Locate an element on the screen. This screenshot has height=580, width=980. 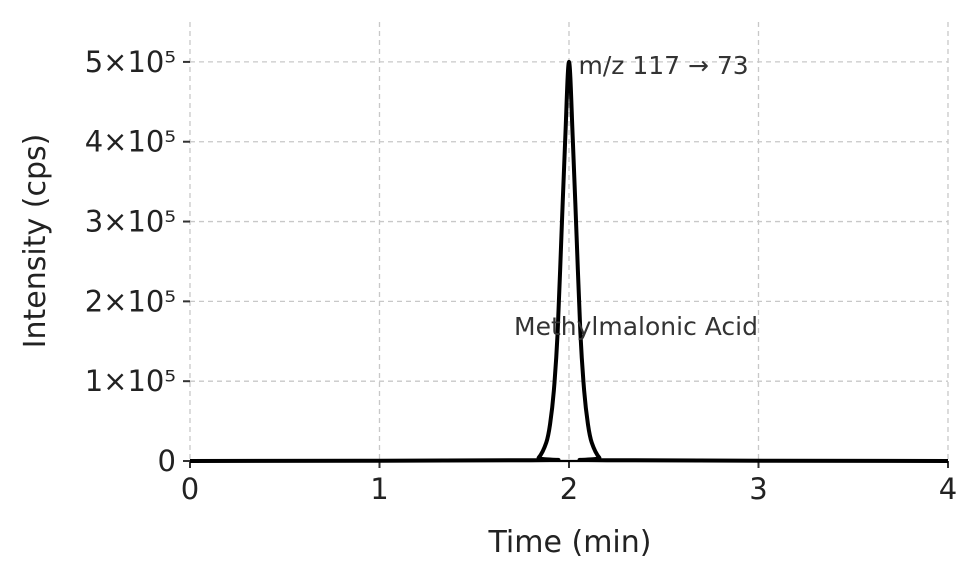
x-tick-label: 4 is located at coordinates (948, 489).